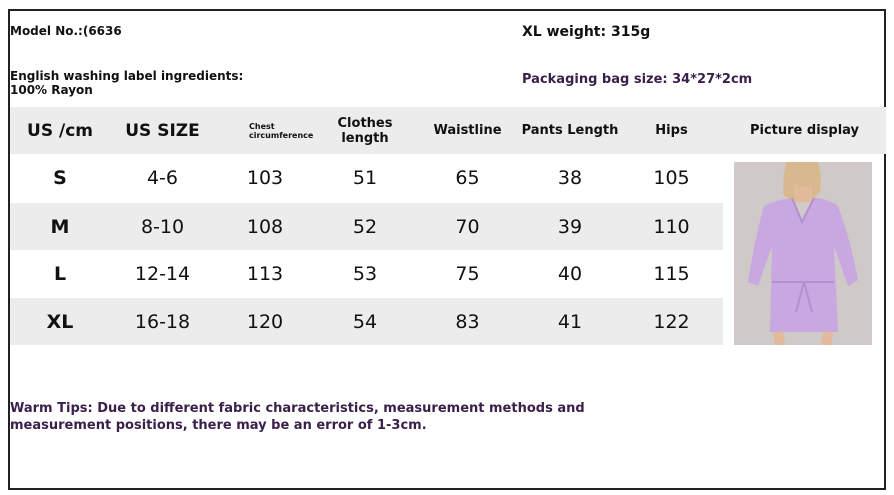 The height and width of the screenshot is (495, 894). Describe the element at coordinates (265, 177) in the screenshot. I see `cell-chest: 103` at that location.